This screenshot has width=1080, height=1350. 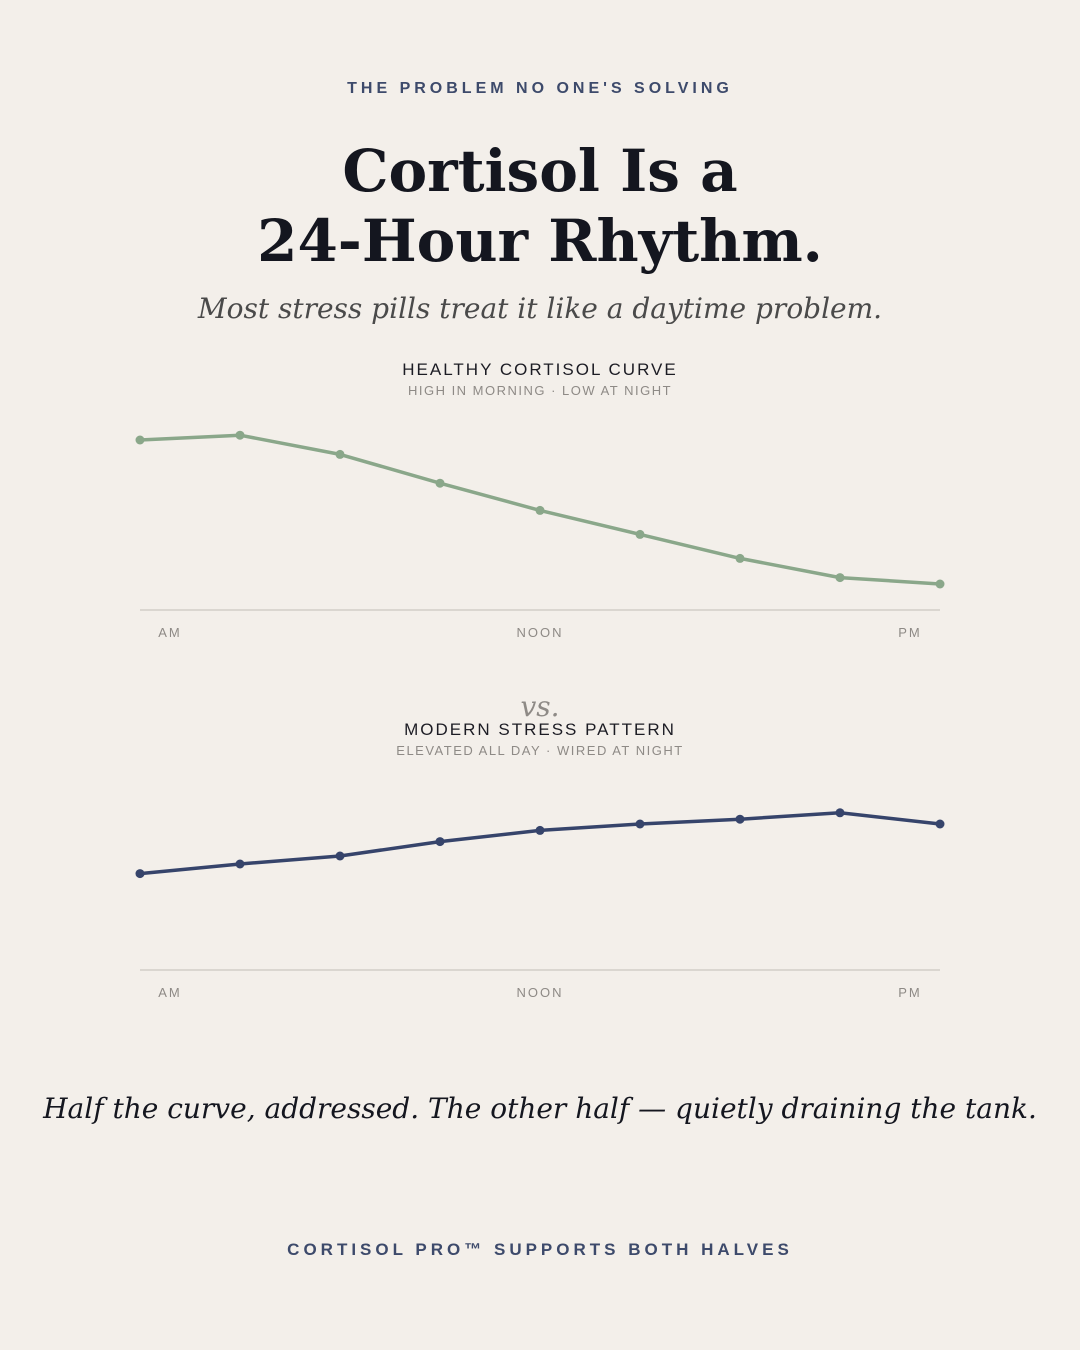 I want to click on title-line-1: Cortisol Is a, so click(x=540, y=171).